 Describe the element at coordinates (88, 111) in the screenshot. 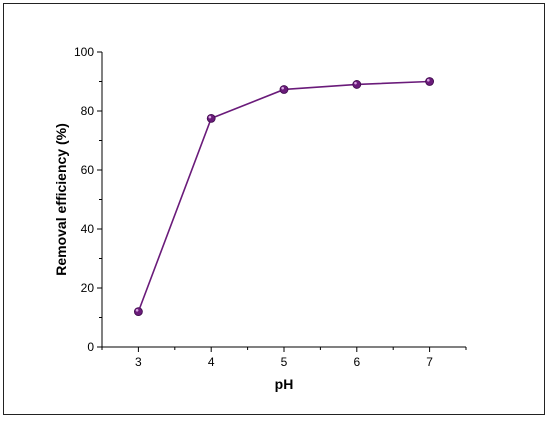

I see `y-tick-label-80: 80` at that location.